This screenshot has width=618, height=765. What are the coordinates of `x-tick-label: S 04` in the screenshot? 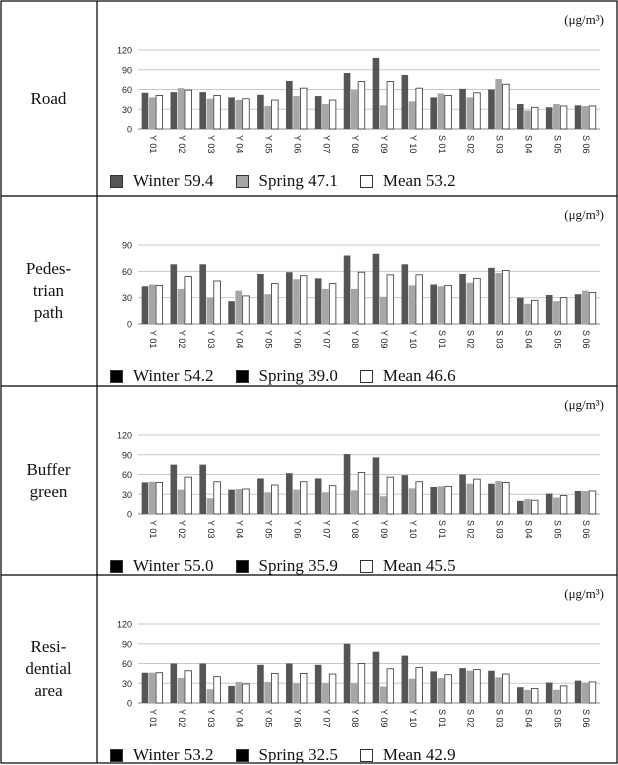 It's located at (528, 339).